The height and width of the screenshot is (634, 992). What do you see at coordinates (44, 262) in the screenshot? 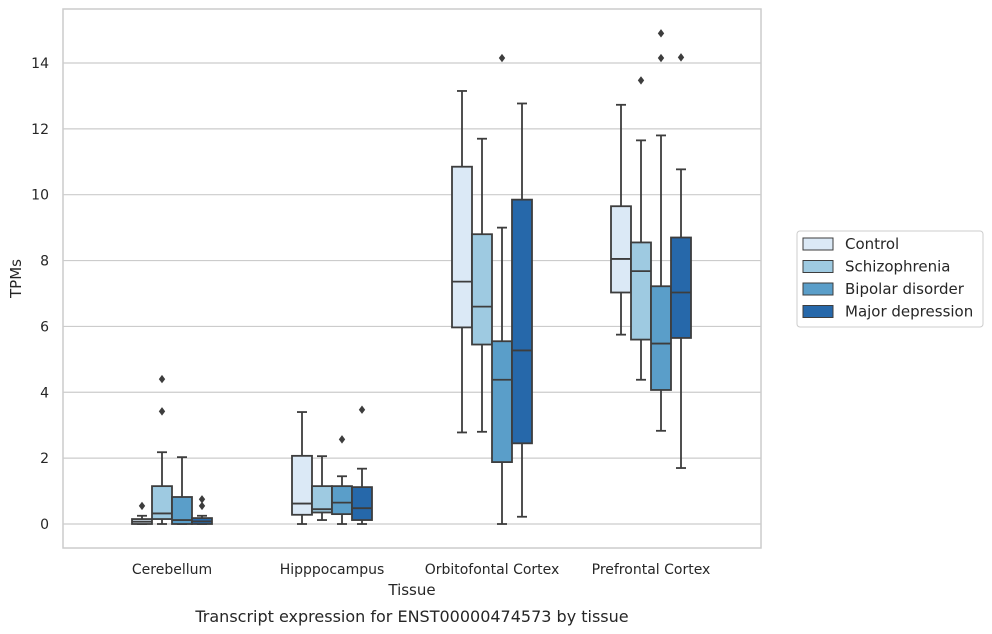
I see `y-tick-label: 8` at bounding box center [44, 262].